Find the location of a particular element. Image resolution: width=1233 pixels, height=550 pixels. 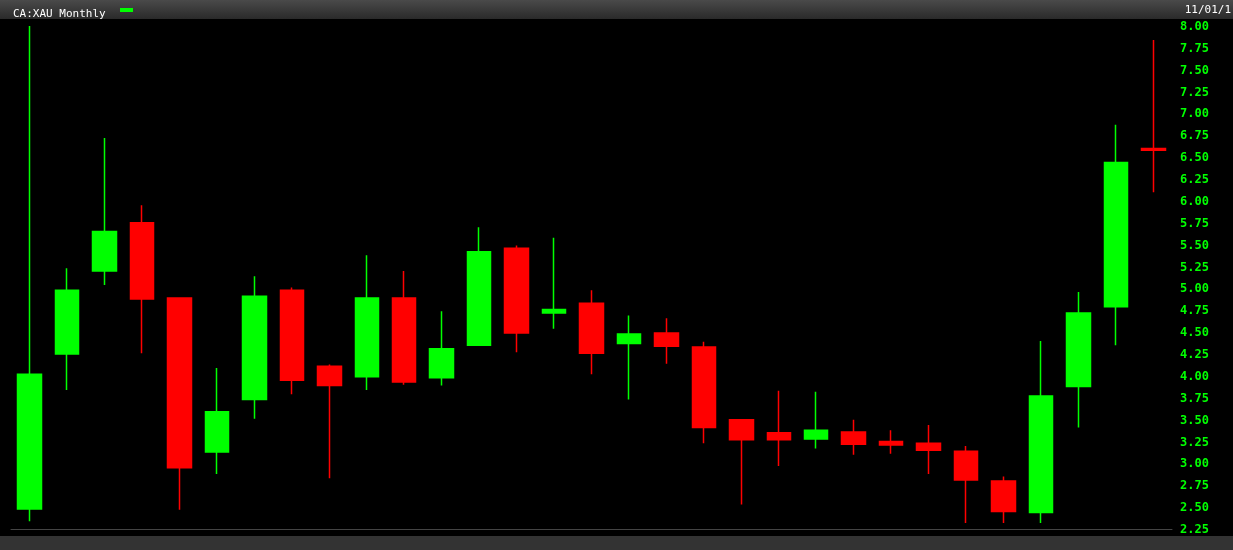

y-tick-label: 6.00 is located at coordinates (1194, 200).